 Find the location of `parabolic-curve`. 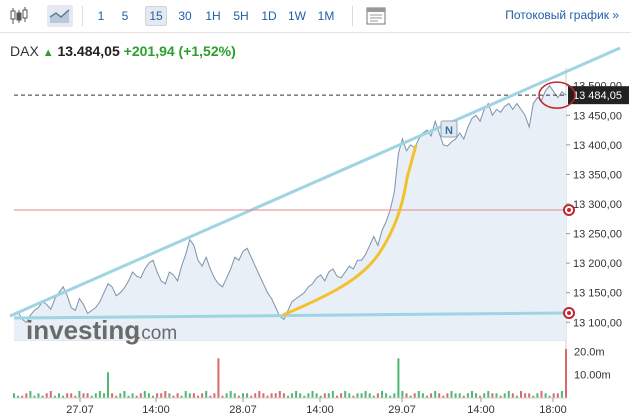

parabolic-curve is located at coordinates (350, 230).